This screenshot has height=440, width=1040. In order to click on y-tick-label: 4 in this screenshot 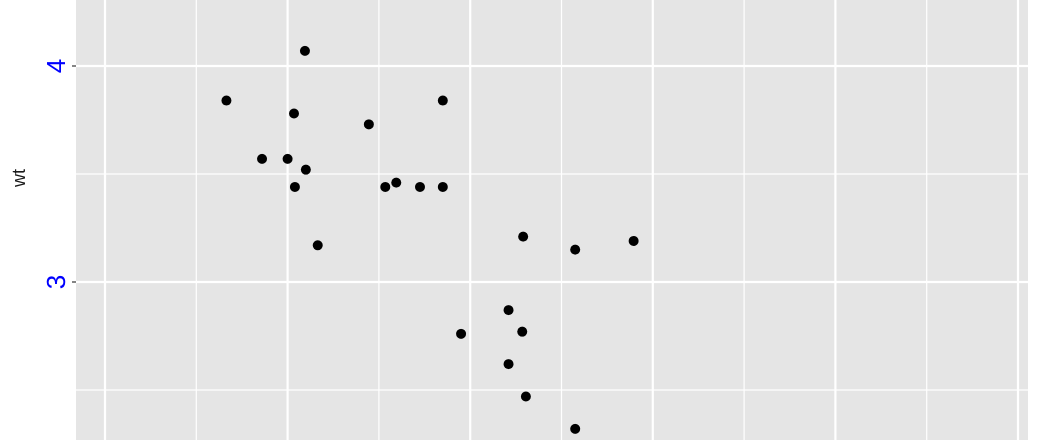, I will do `click(56, 66)`.